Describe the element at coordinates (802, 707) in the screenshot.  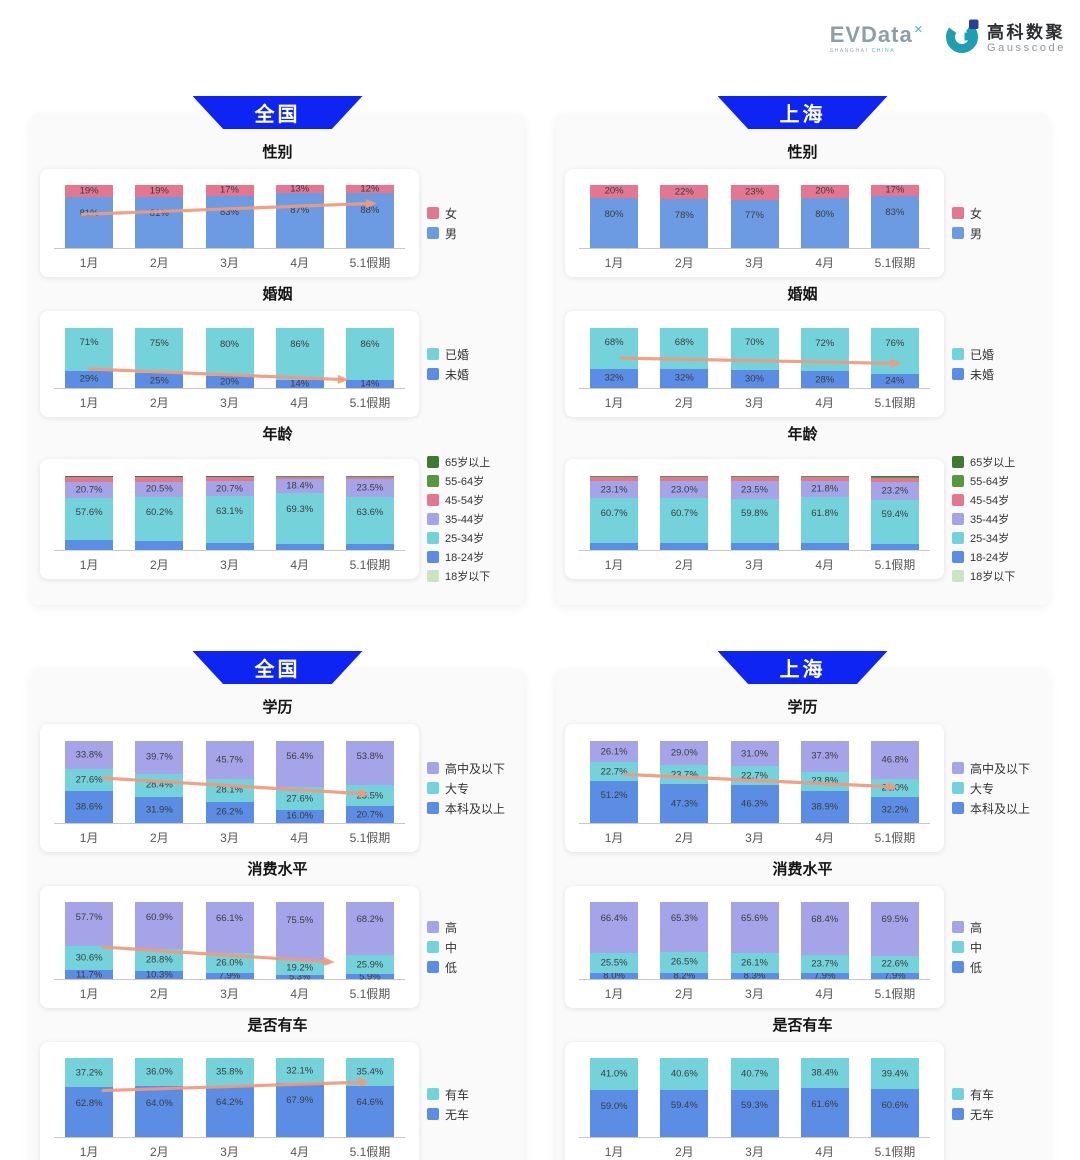
I see `chart-title: 学历` at that location.